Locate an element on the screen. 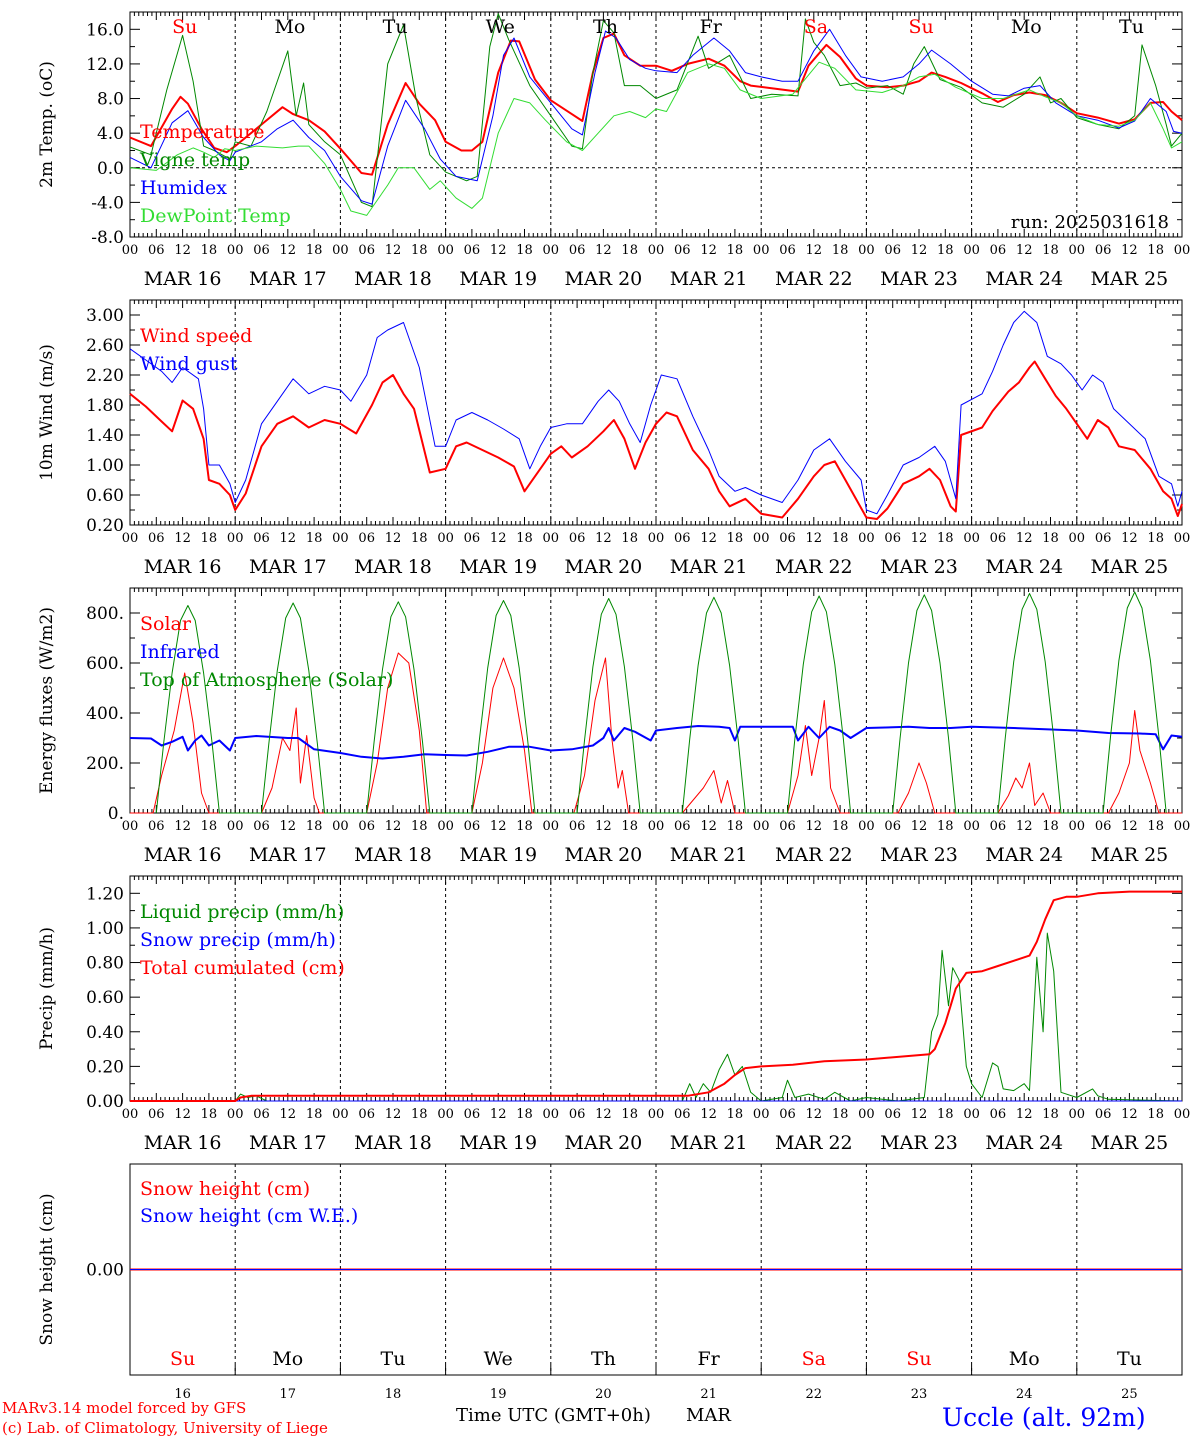 This screenshot has width=1194, height=1440. y-tick-label: 0.00 is located at coordinates (105, 1102).